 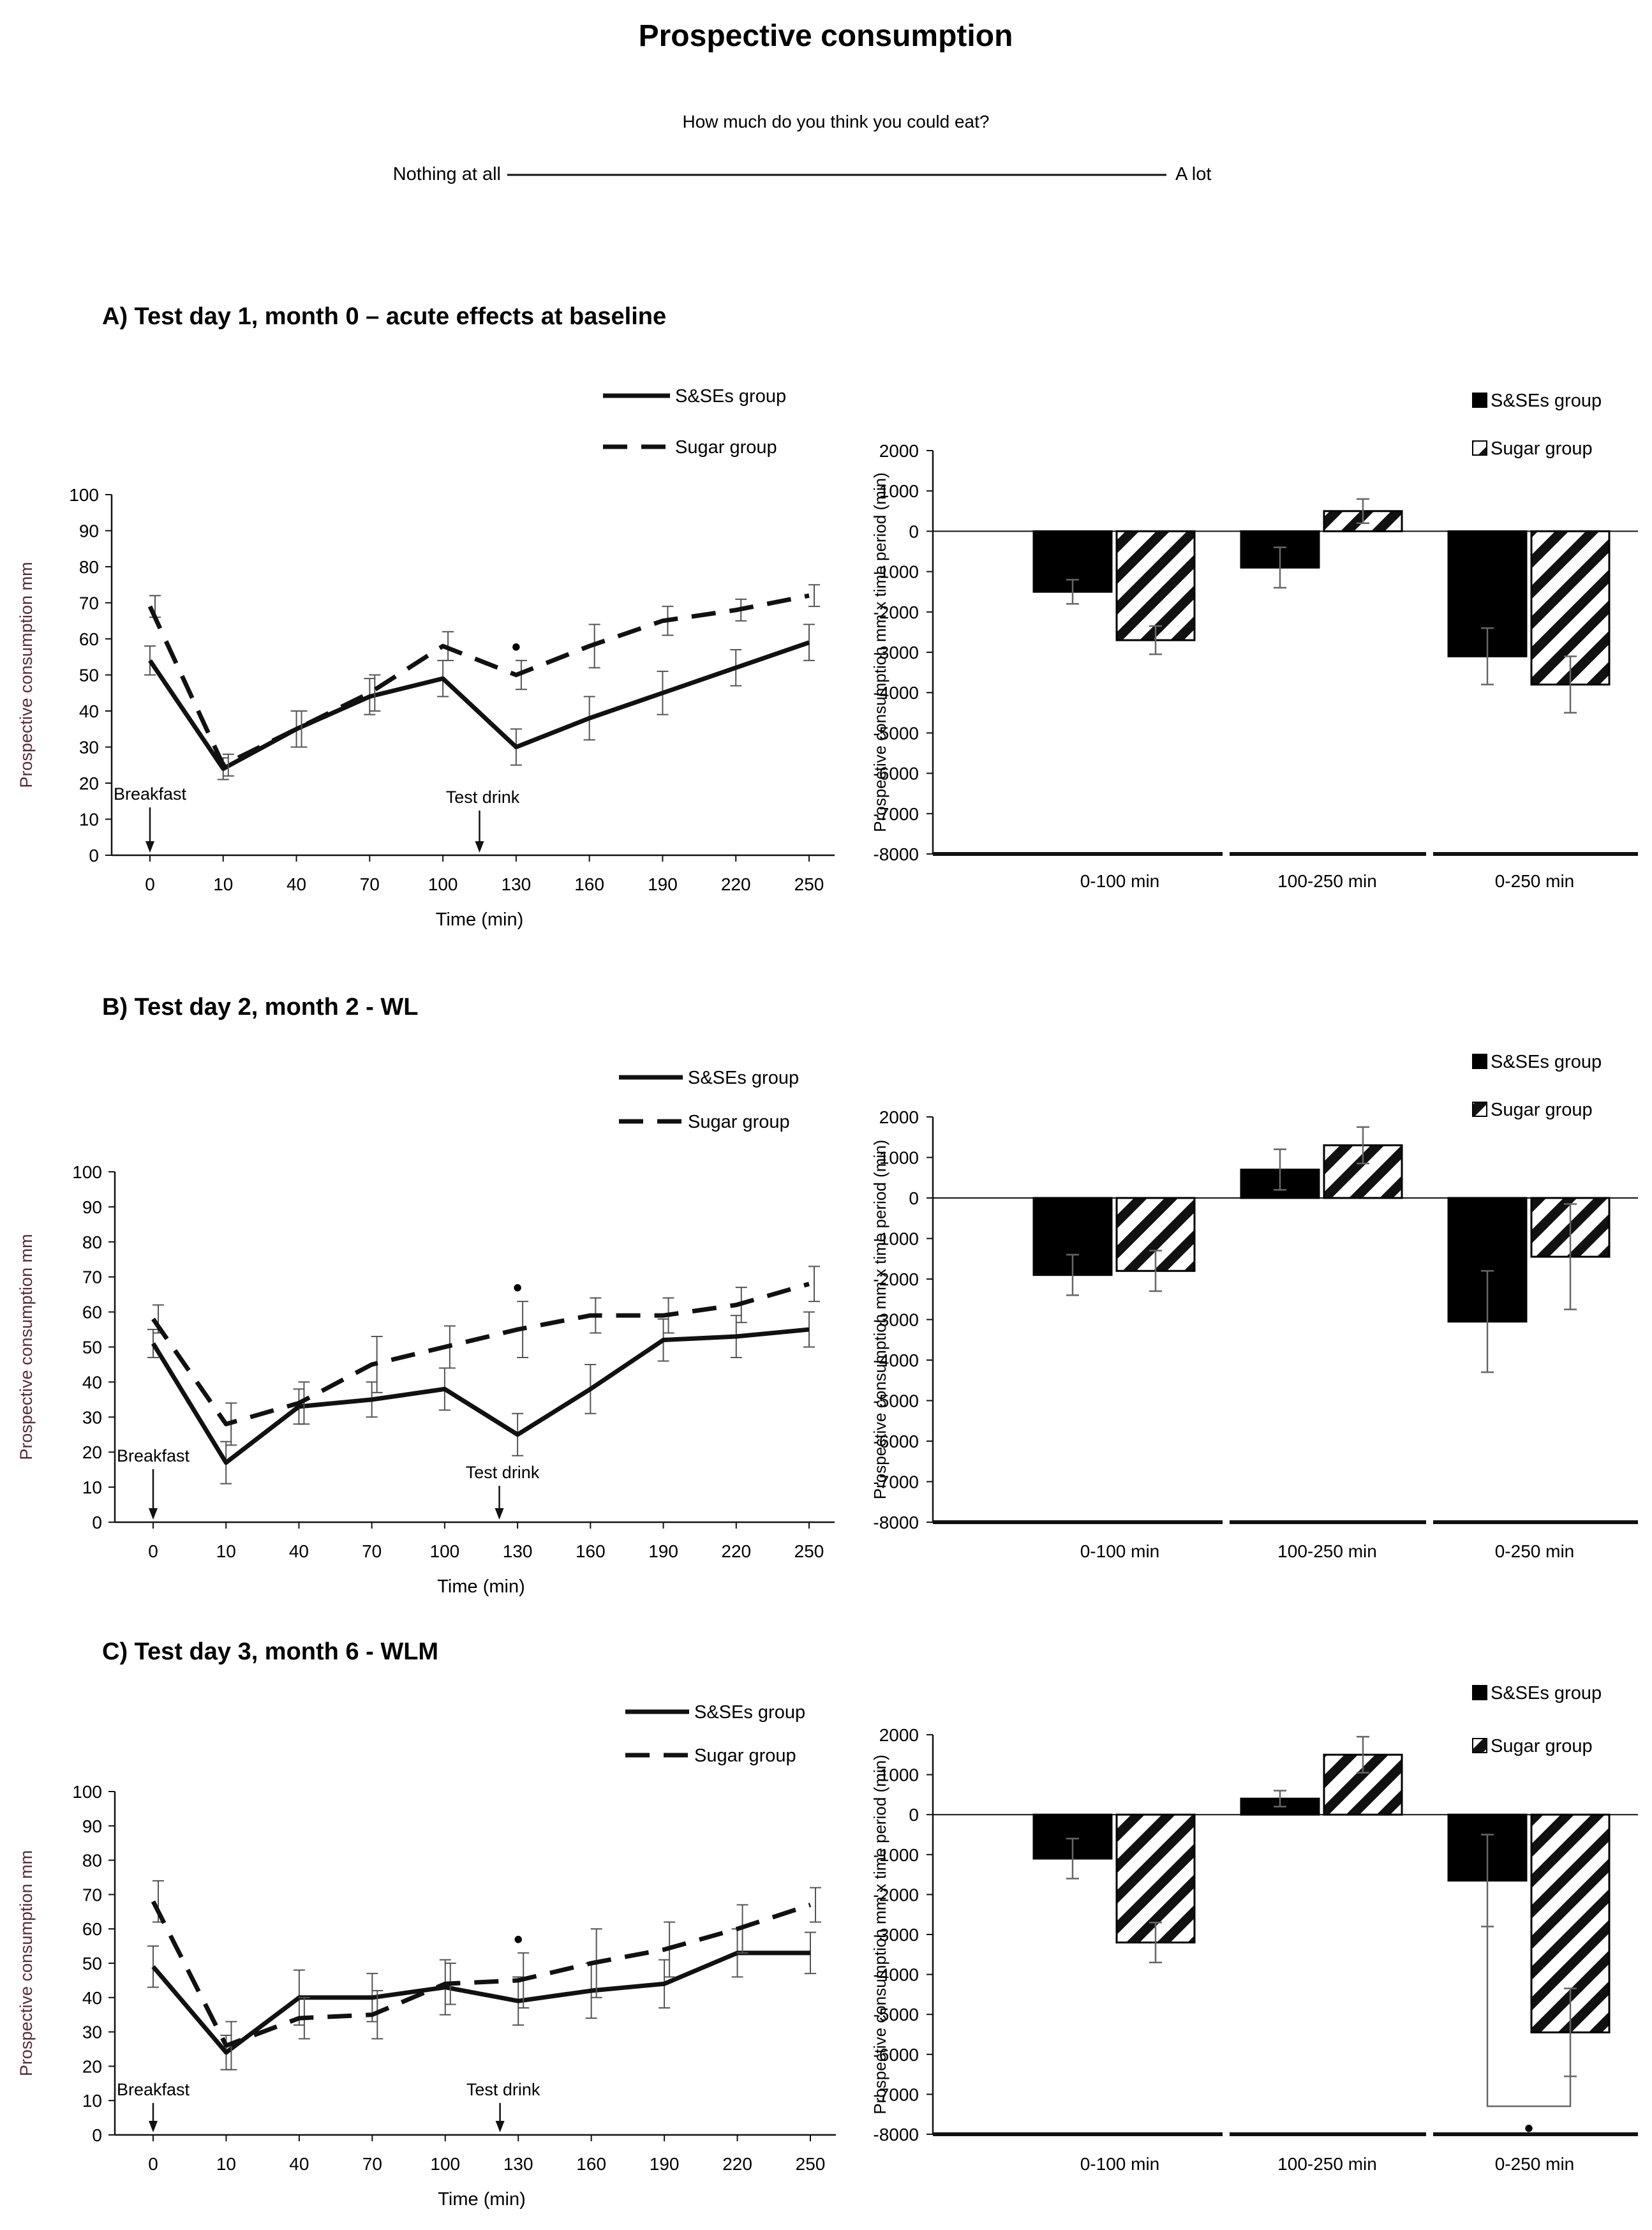 What do you see at coordinates (447, 174) in the screenshot?
I see `scale-left-label: Nothing at all` at bounding box center [447, 174].